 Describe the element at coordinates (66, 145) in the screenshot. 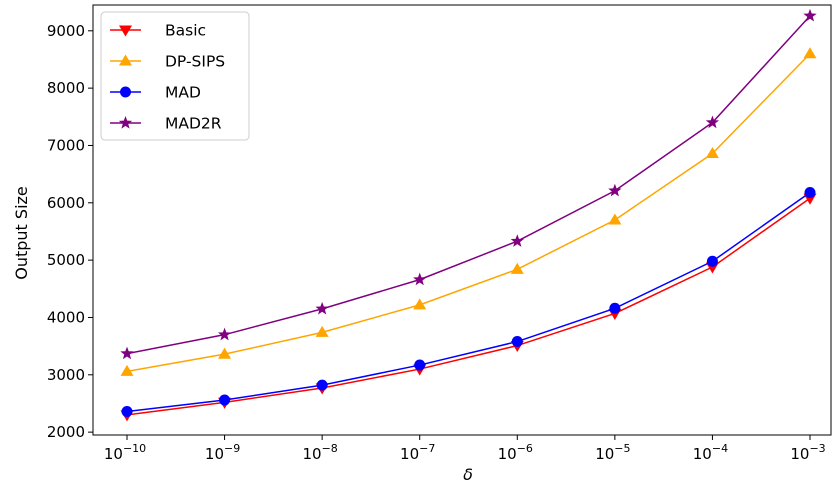

I see `y-tick-label: 7000` at that location.